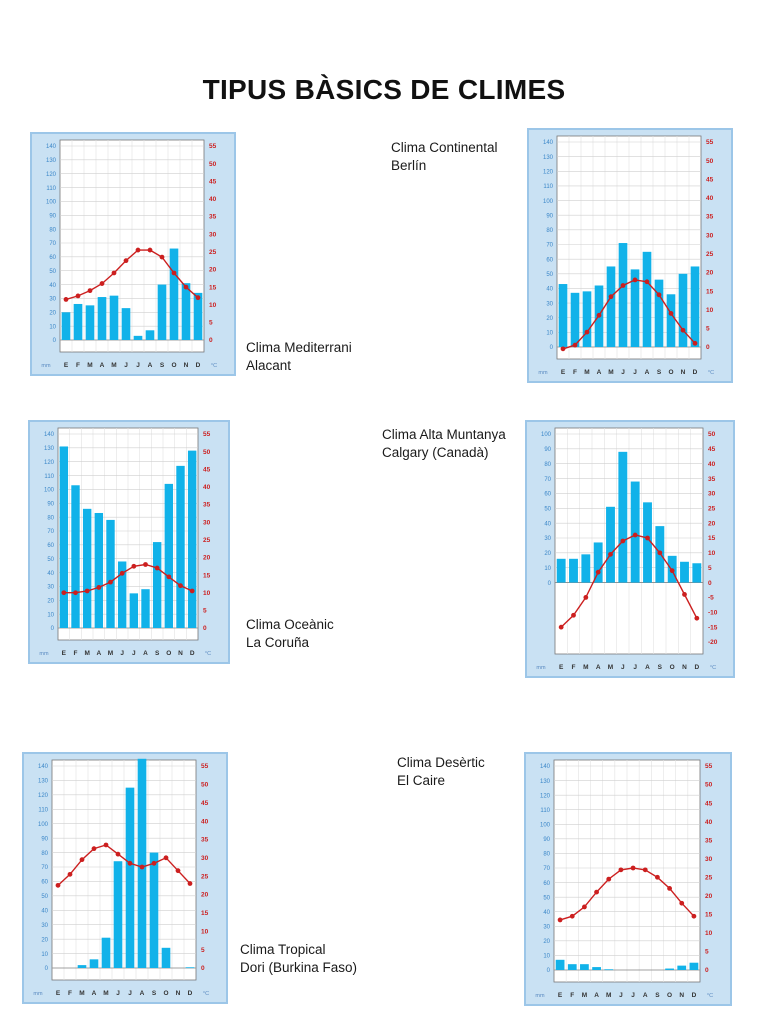 The image size is (768, 1024). What do you see at coordinates (710, 179) in the screenshot?
I see `temp-tick-label: 45` at bounding box center [710, 179].